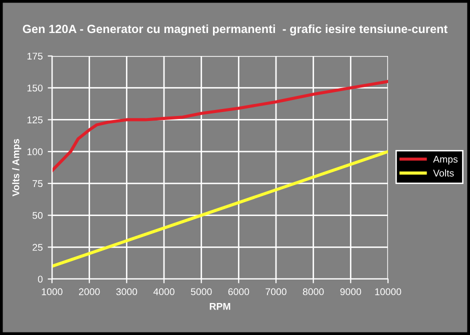 The width and height of the screenshot is (470, 335). Describe the element at coordinates (35, 88) in the screenshot. I see `y-tick-label: 150` at that location.